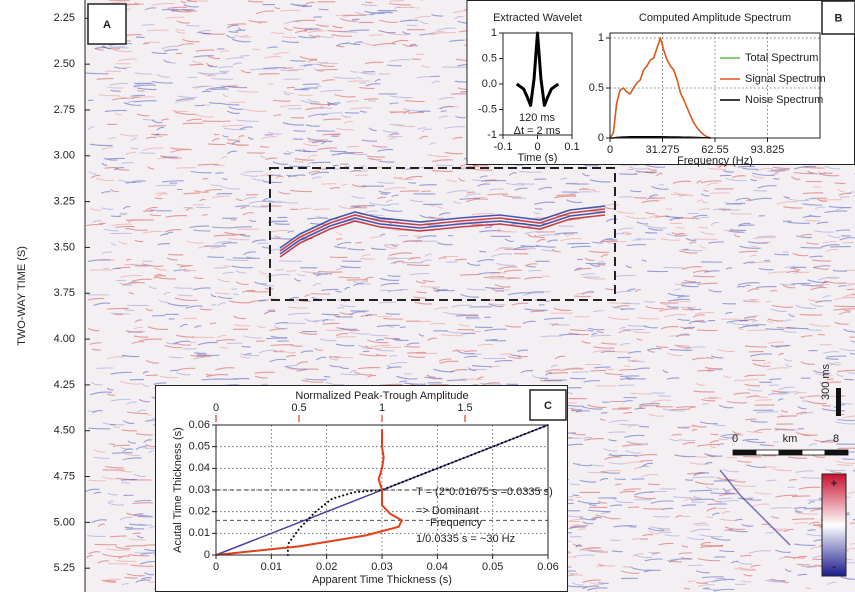 Image resolution: width=855 pixels, height=592 pixels. What do you see at coordinates (178, 490) in the screenshot?
I see `y-axis-label: Acutal Time Thickness (s)` at bounding box center [178, 490].